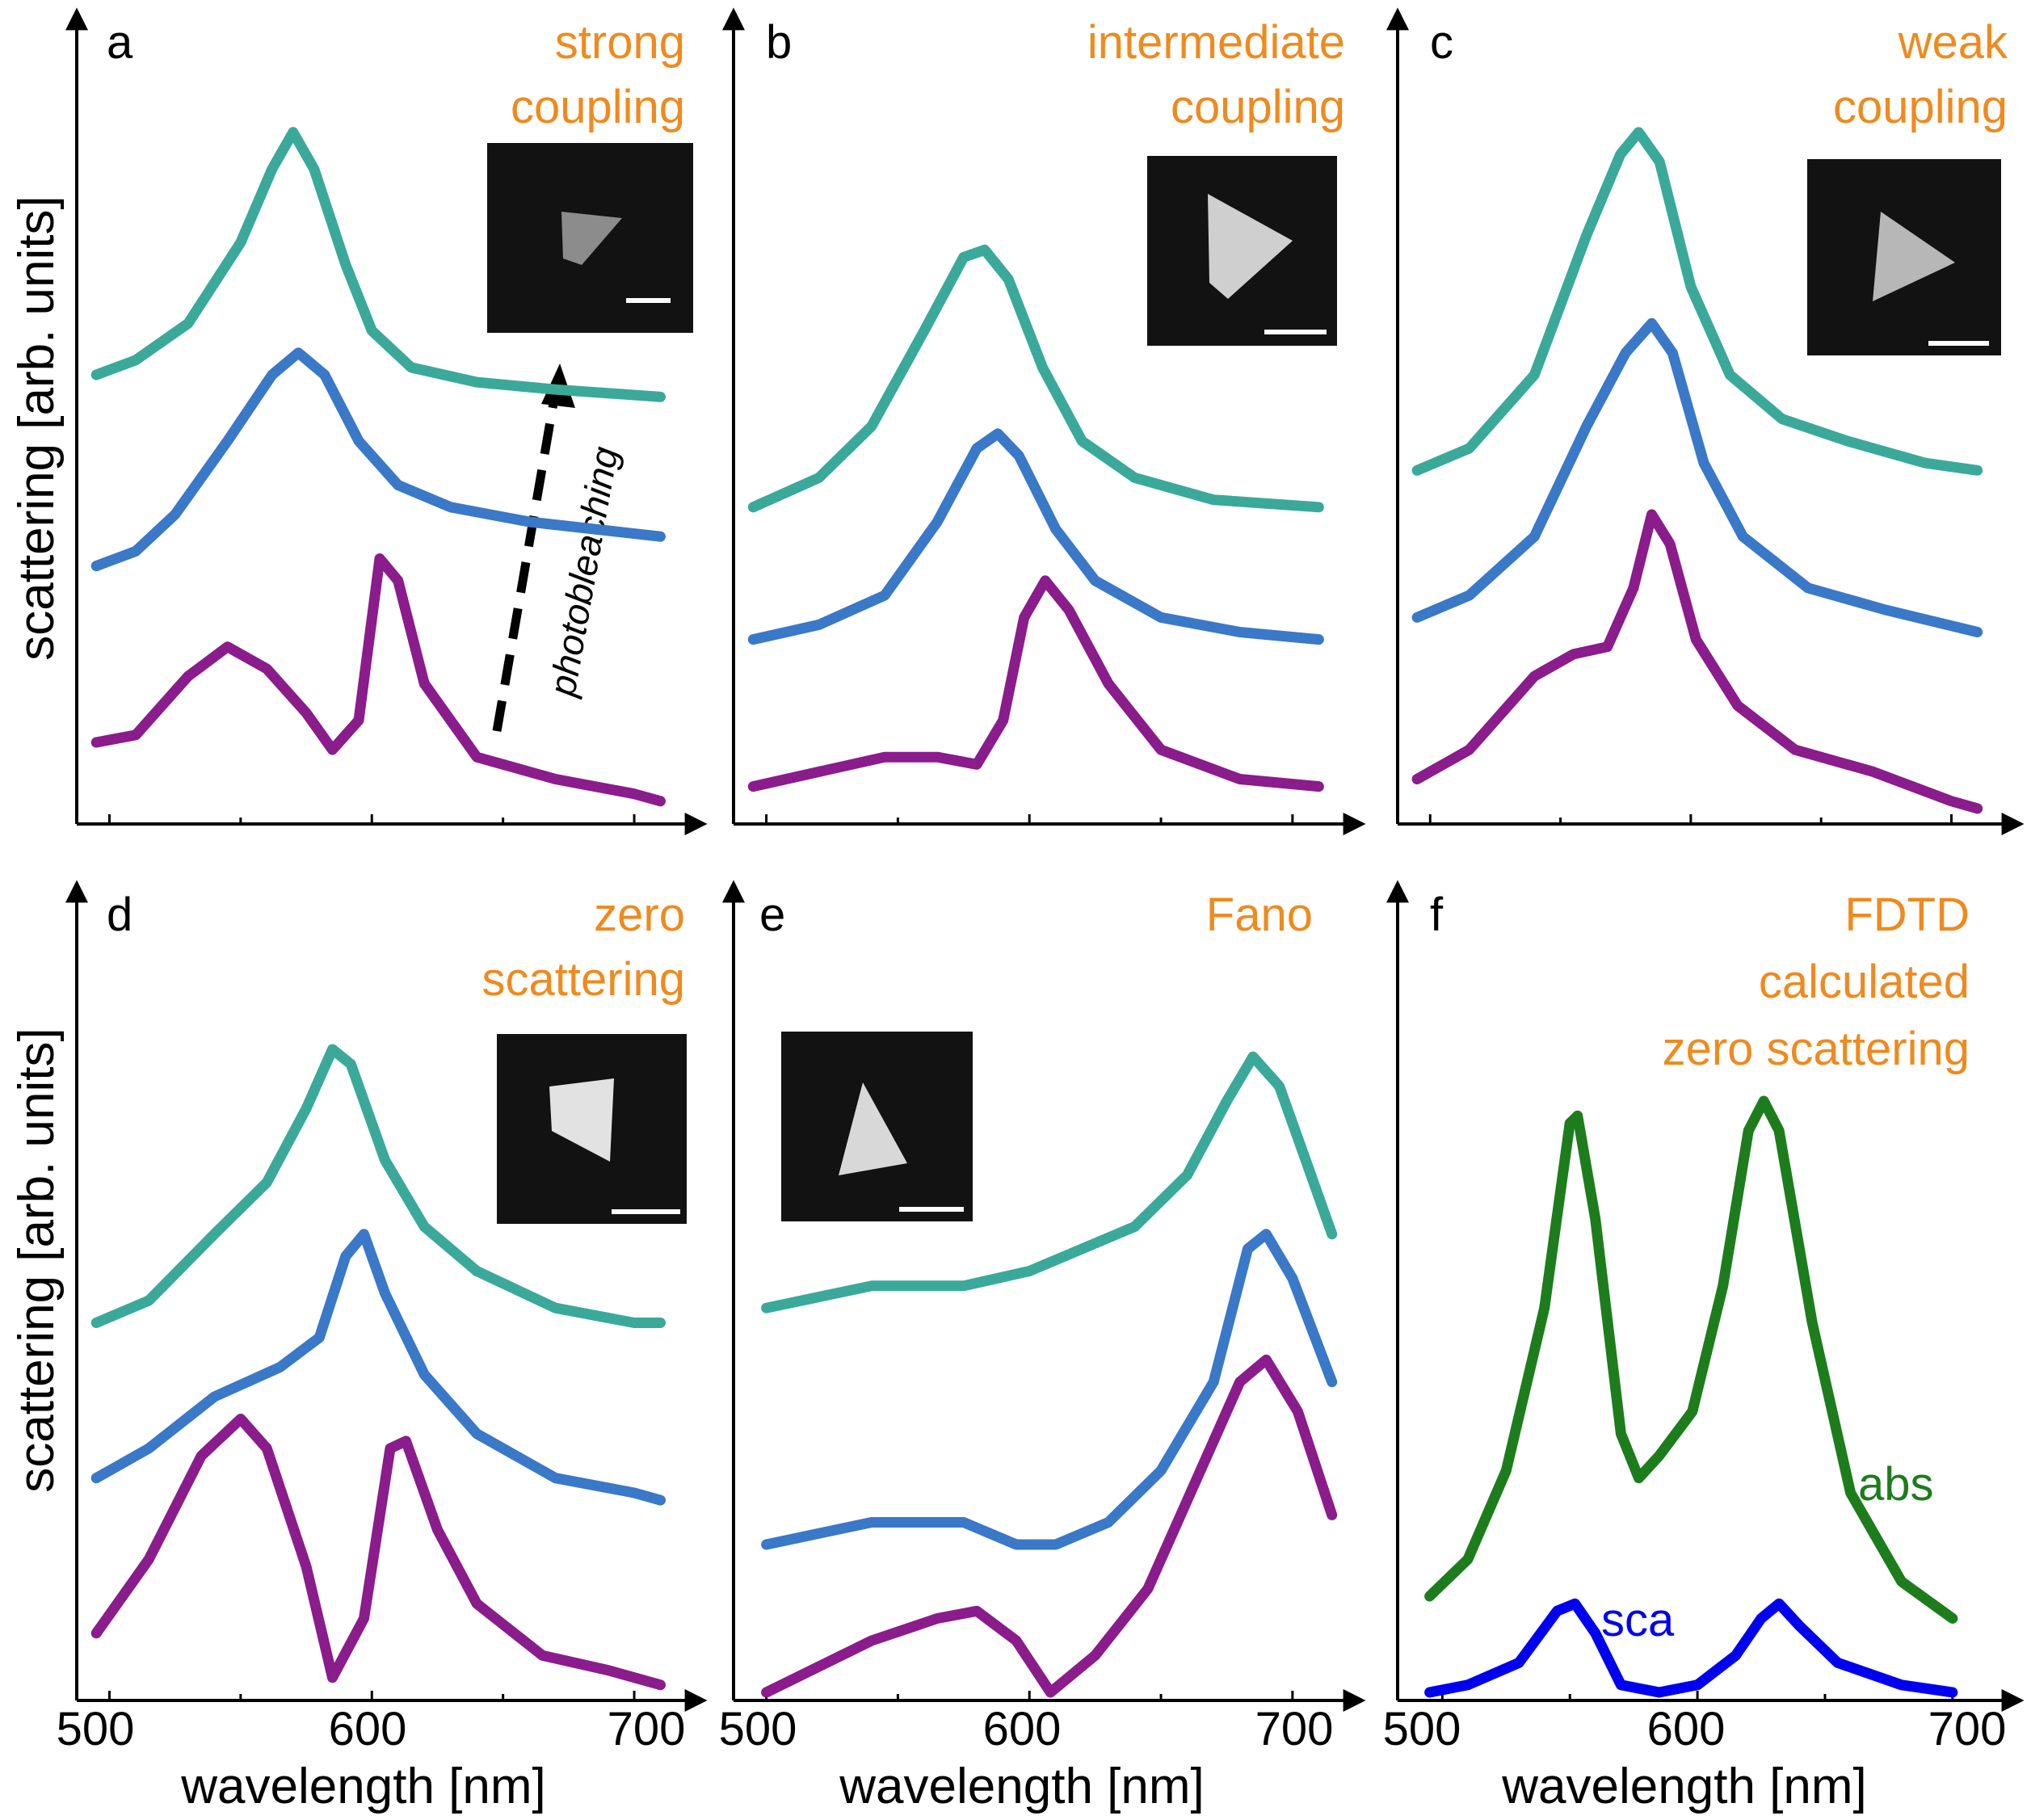 The height and width of the screenshot is (1820, 2031). Describe the element at coordinates (1907, 915) in the screenshot. I see `panel-title-f-line1: FDTD` at that location.